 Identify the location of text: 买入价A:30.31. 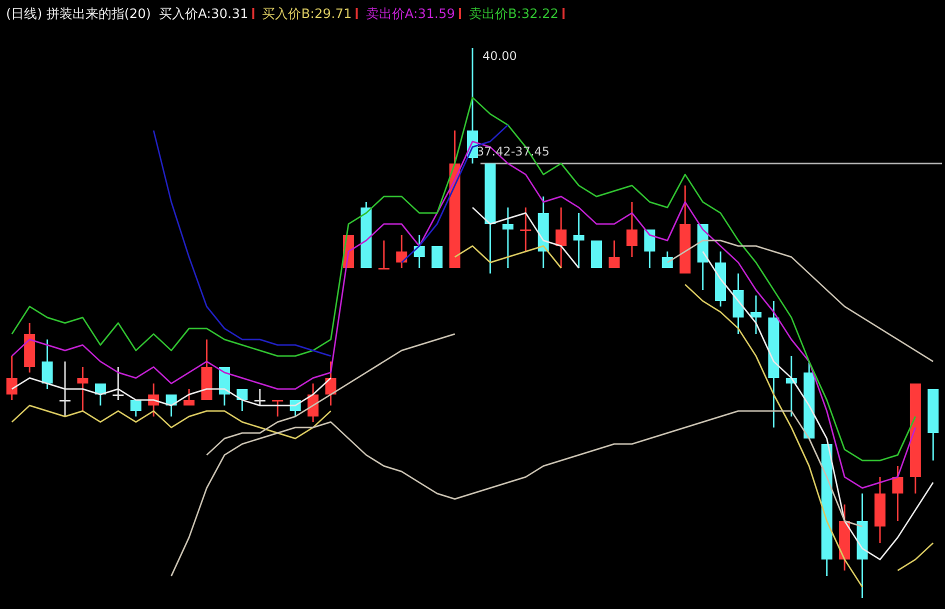
(203, 14).